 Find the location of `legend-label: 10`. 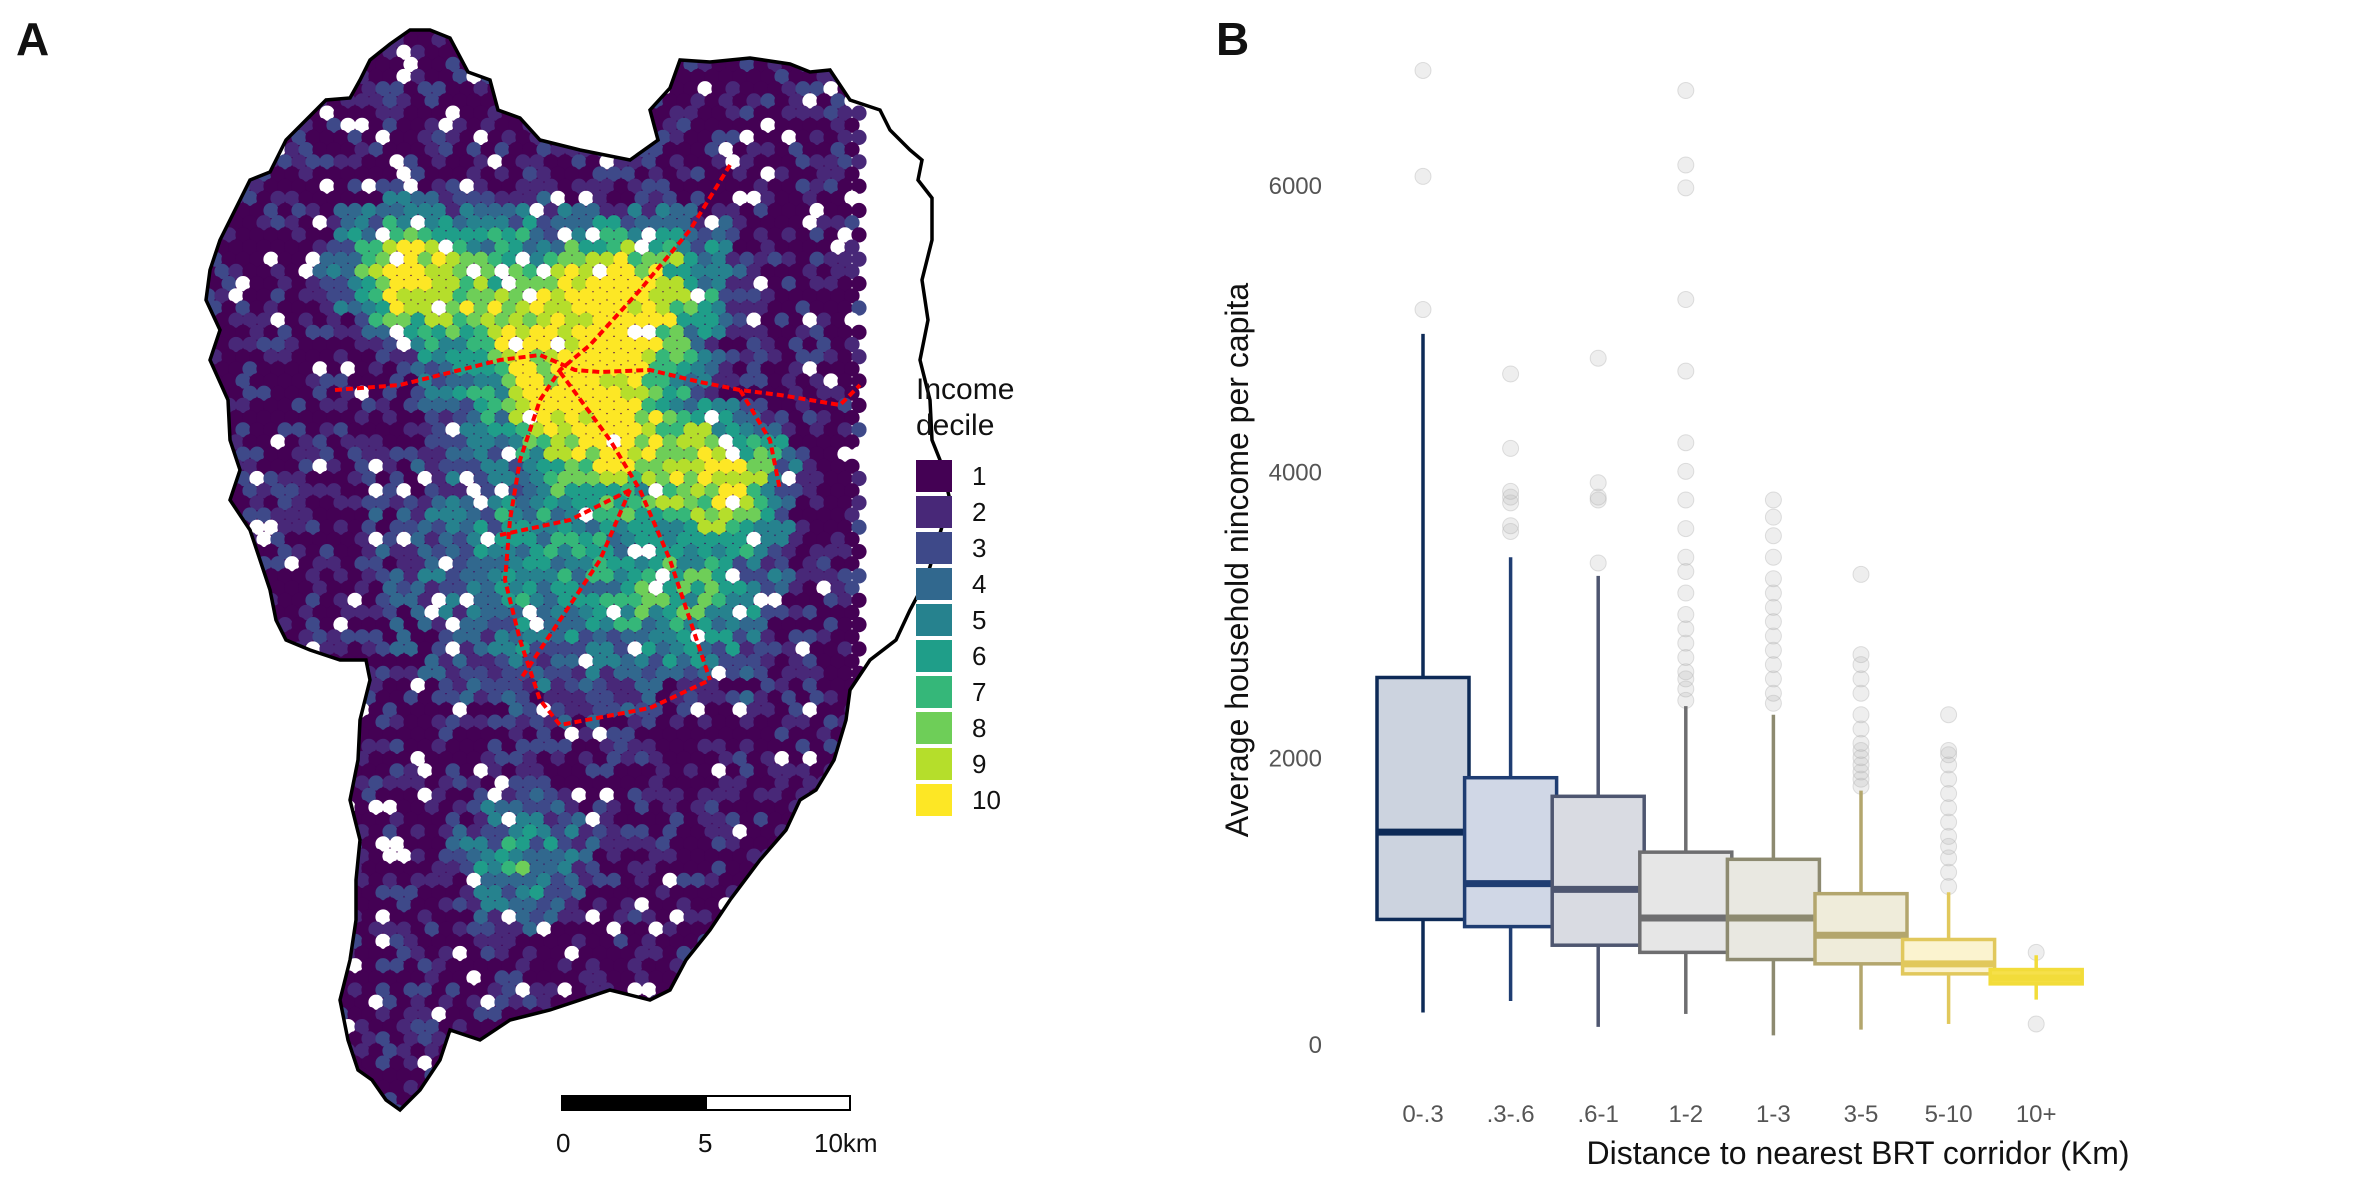

legend-label: 10 is located at coordinates (986, 799).